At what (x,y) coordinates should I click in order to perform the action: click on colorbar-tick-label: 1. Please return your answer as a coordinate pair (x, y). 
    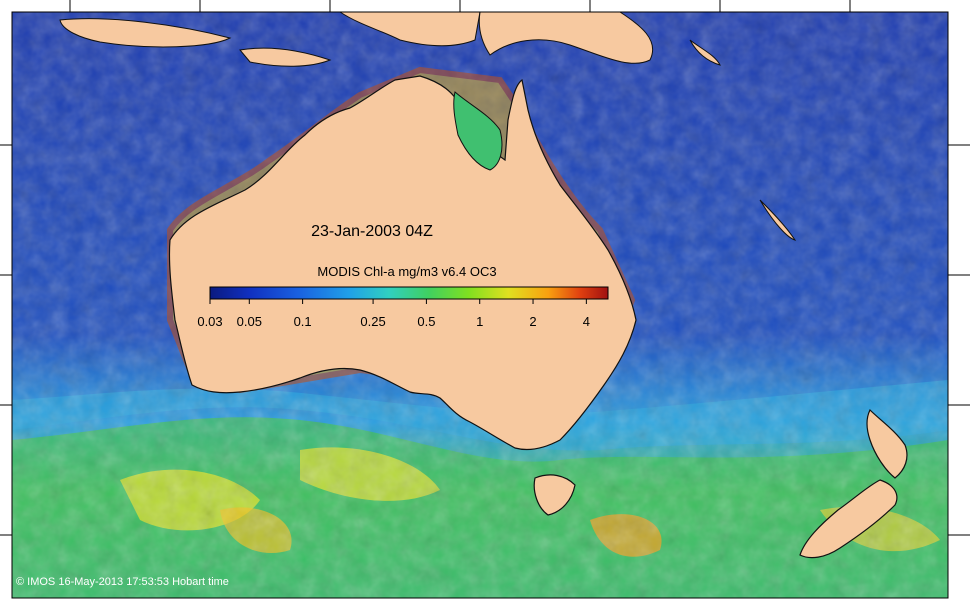
    Looking at the image, I should click on (479, 321).